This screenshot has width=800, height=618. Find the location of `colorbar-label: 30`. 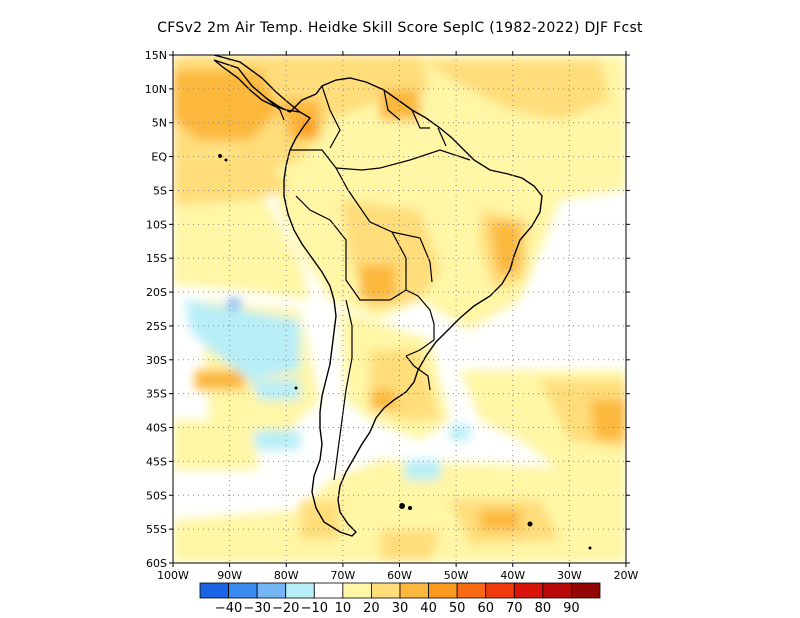

colorbar-label: 30 is located at coordinates (400, 608).